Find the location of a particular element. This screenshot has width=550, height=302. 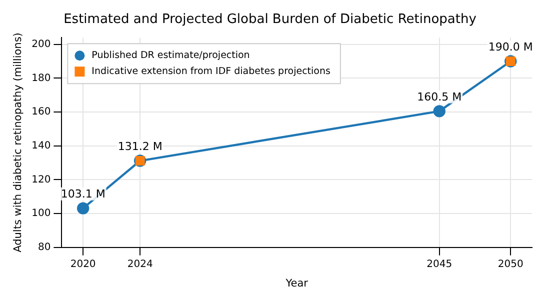

data-label: 131.2 M is located at coordinates (140, 147).